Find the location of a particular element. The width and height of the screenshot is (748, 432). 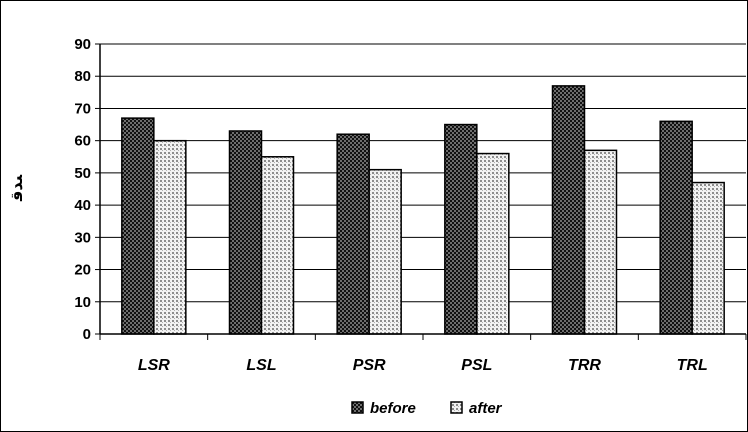

y-tick-label: 50 is located at coordinates (82, 173).